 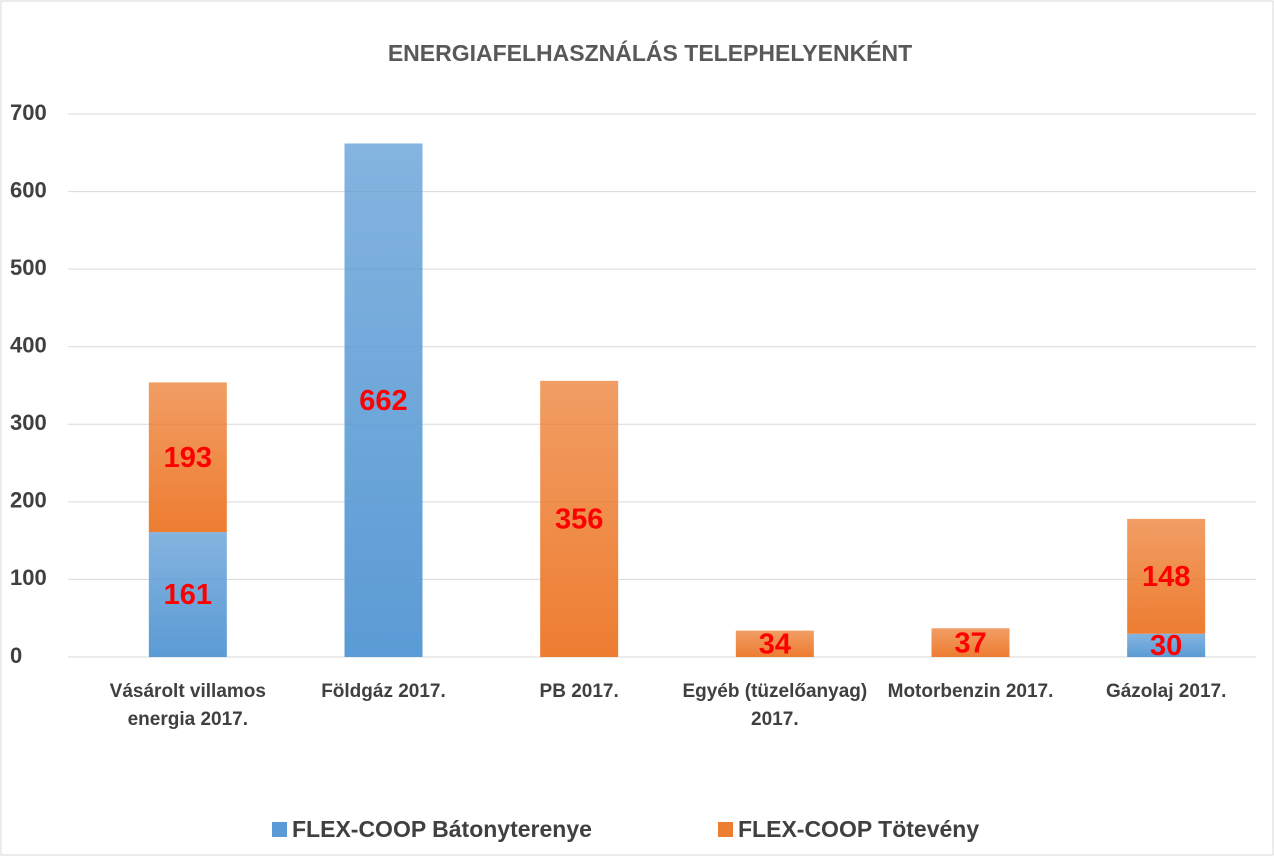 I want to click on data-label: 193, so click(x=188, y=458).